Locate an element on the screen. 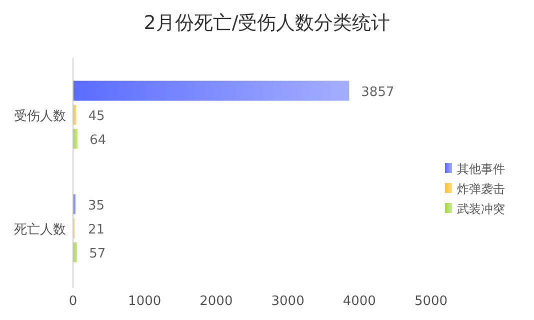 The width and height of the screenshot is (534, 320). chart-title: 2月份死亡/受伤人数分类统计 is located at coordinates (267, 23).